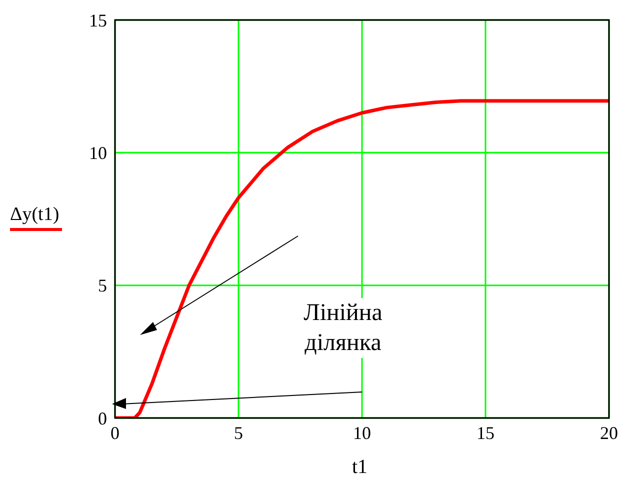 The width and height of the screenshot is (627, 497). What do you see at coordinates (98, 20) in the screenshot?
I see `y-tick-label: 15` at bounding box center [98, 20].